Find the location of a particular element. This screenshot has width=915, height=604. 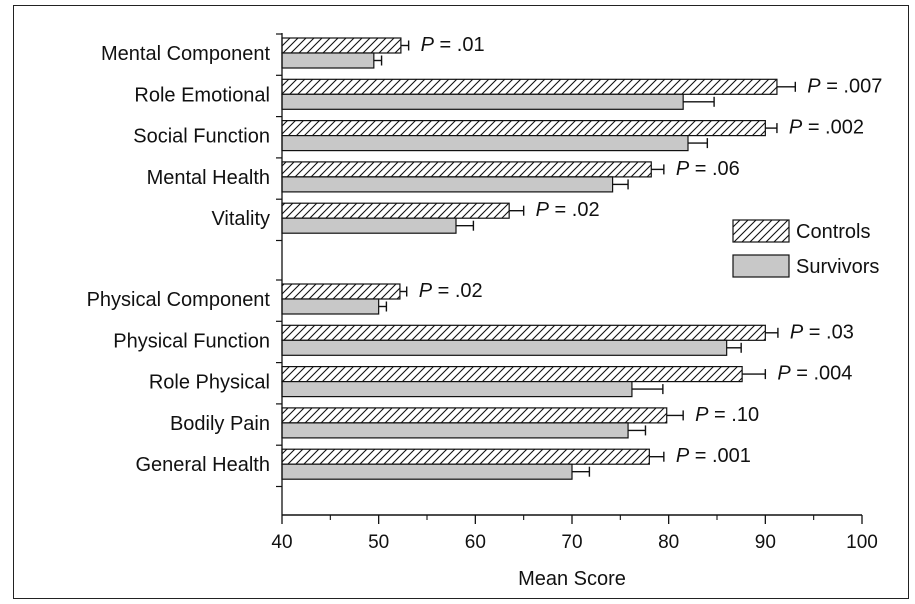

x-tick-label: 80 is located at coordinates (668, 542).